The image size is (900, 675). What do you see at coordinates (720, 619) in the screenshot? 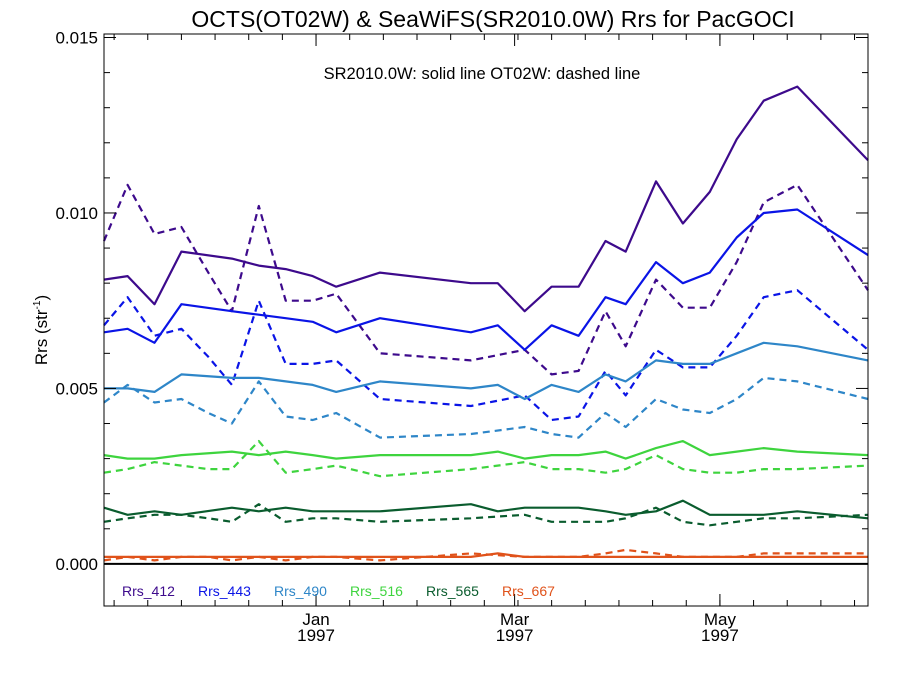
I see `x-tick-label-month: May` at bounding box center [720, 619].